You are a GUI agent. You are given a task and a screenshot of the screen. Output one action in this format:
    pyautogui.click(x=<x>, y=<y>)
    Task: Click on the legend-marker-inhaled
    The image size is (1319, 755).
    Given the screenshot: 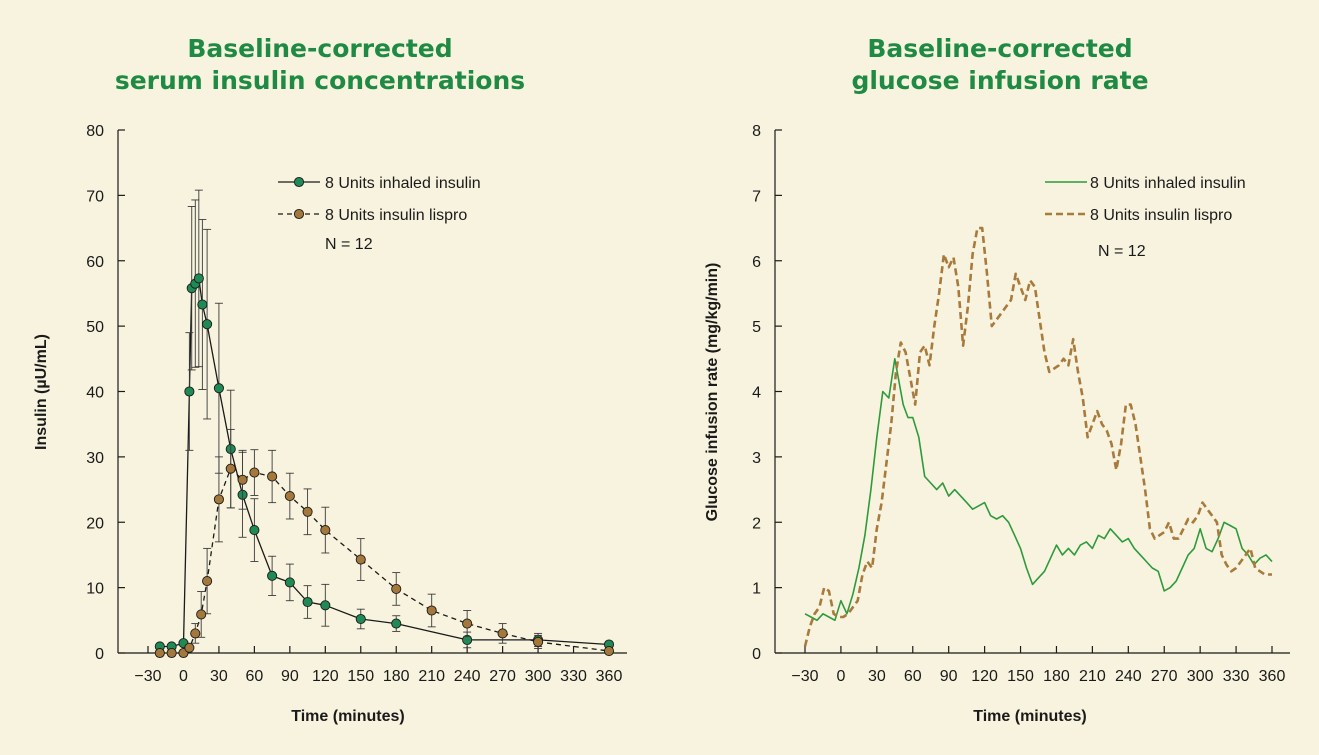 What is the action you would take?
    pyautogui.click(x=299, y=182)
    